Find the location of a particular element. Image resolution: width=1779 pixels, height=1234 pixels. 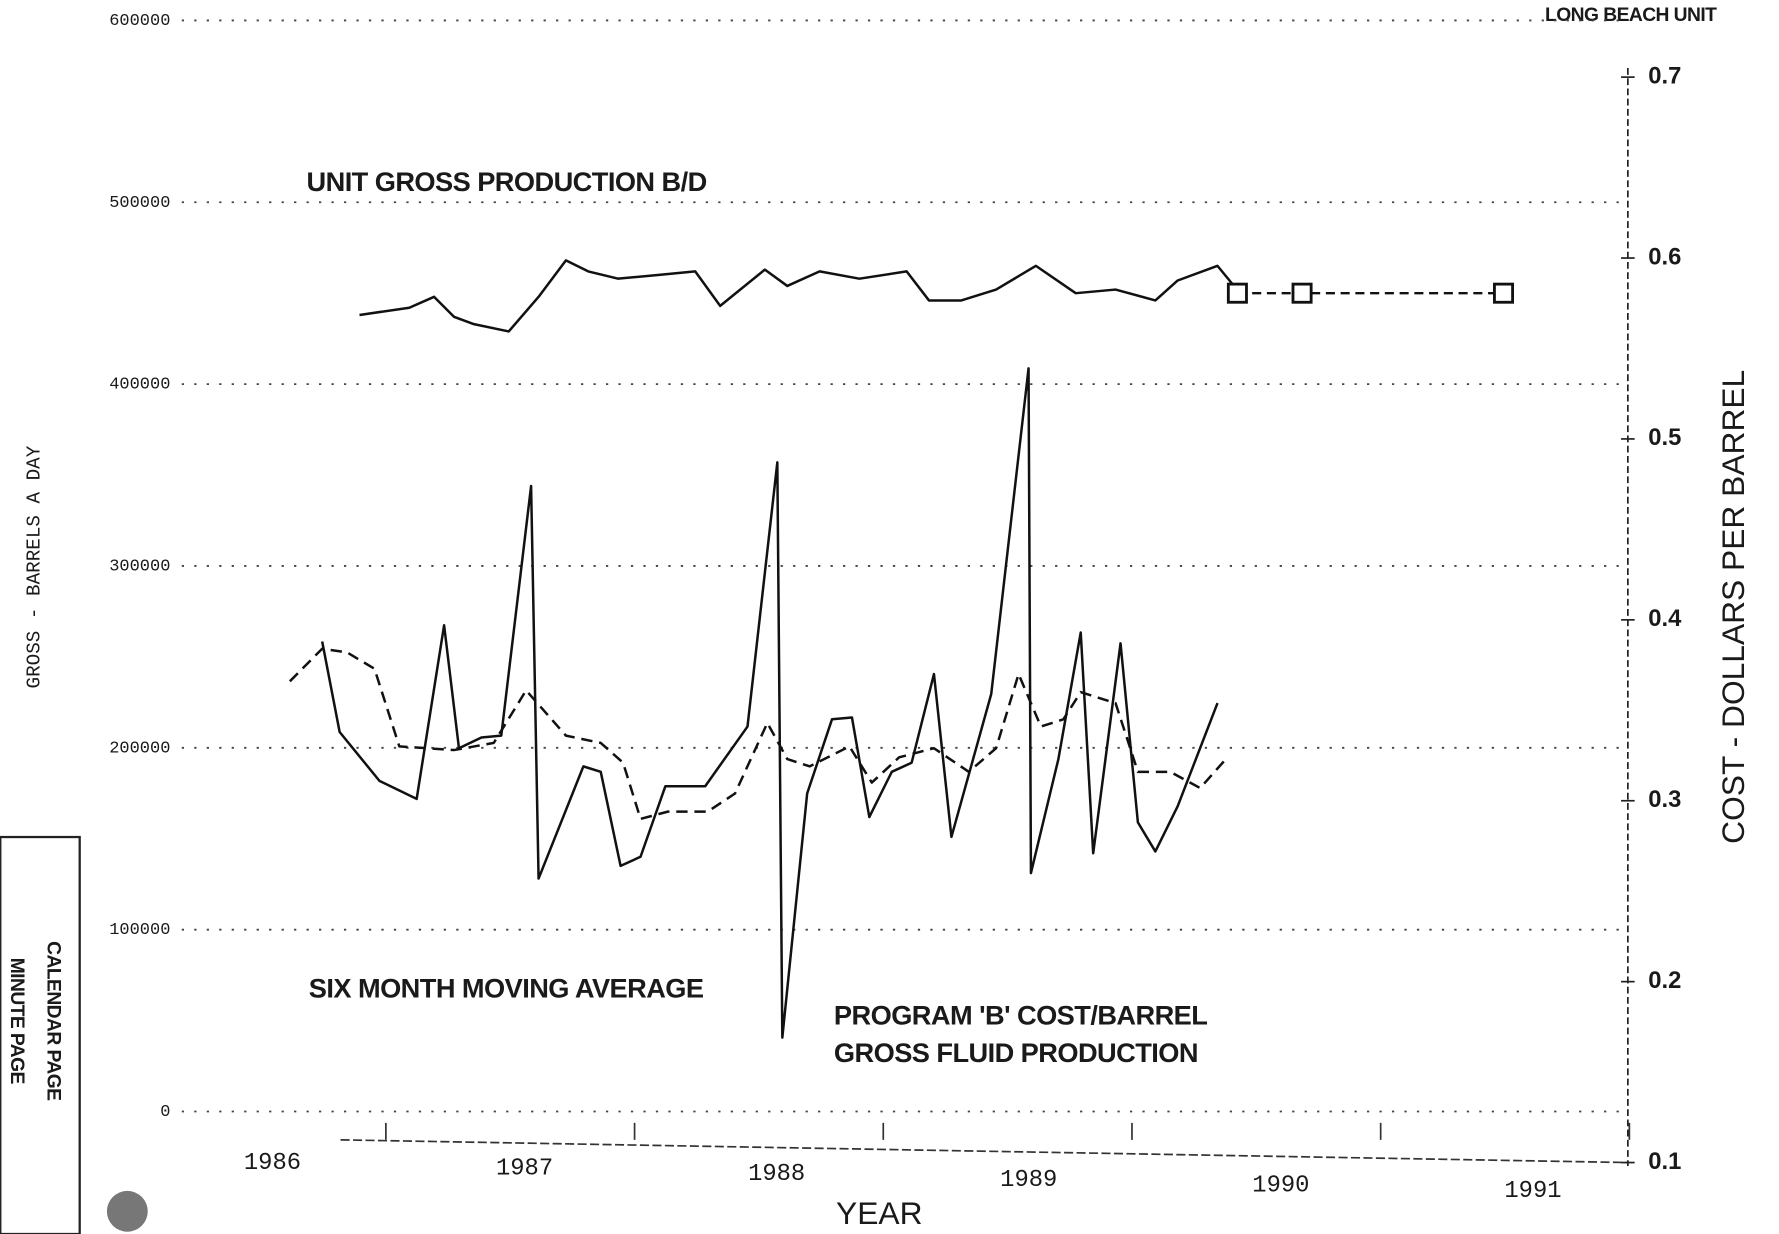

stamp-text: MINUTE PAGE is located at coordinates (16, 1021).